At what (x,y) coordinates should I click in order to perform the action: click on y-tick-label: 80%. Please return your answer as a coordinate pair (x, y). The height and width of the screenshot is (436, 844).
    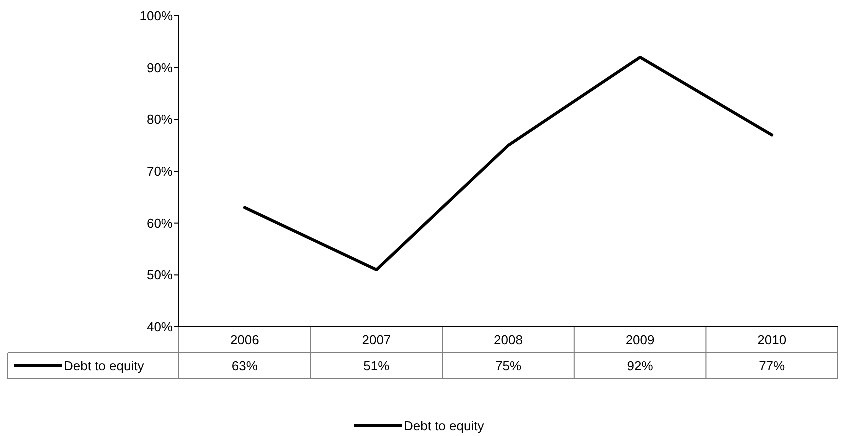
    Looking at the image, I should click on (160, 120).